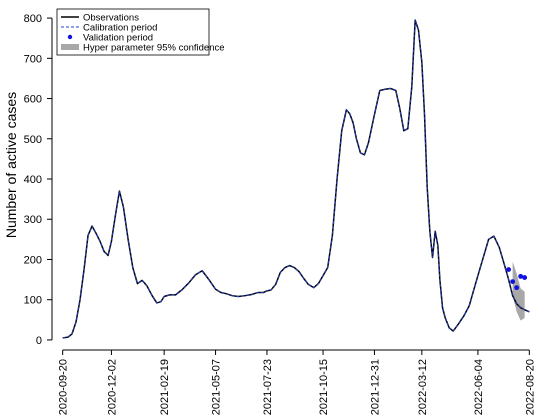 The image size is (550, 420). I want to click on legend-key-validation, so click(70, 37).